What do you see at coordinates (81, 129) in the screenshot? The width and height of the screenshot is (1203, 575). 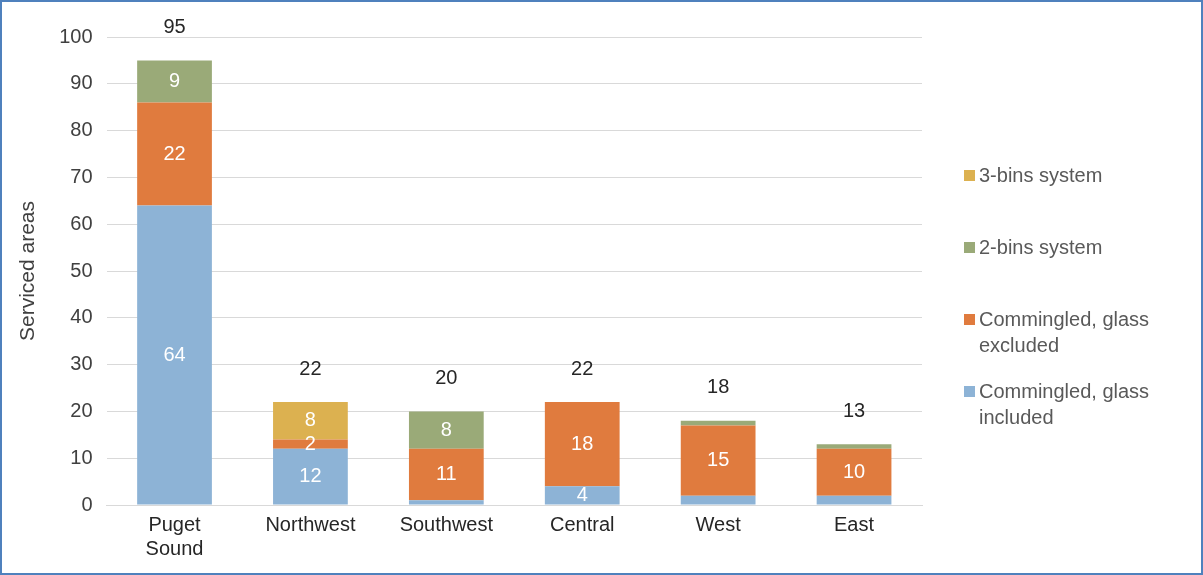 I see `y-tick-label: 80` at bounding box center [81, 129].